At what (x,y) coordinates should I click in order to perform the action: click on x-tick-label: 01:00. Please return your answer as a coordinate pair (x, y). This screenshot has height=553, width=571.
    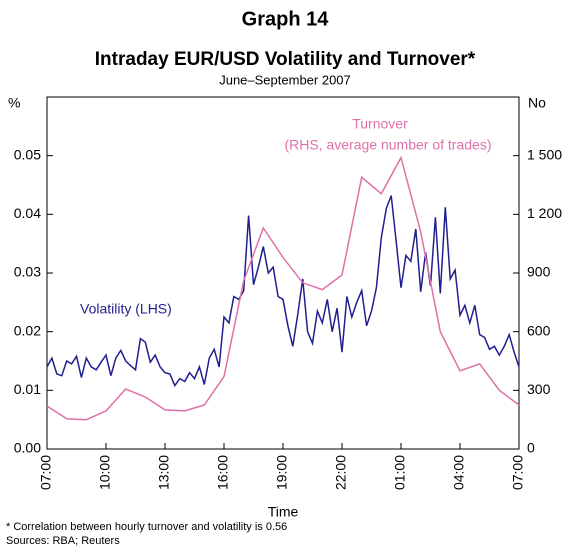
    Looking at the image, I should click on (400, 472).